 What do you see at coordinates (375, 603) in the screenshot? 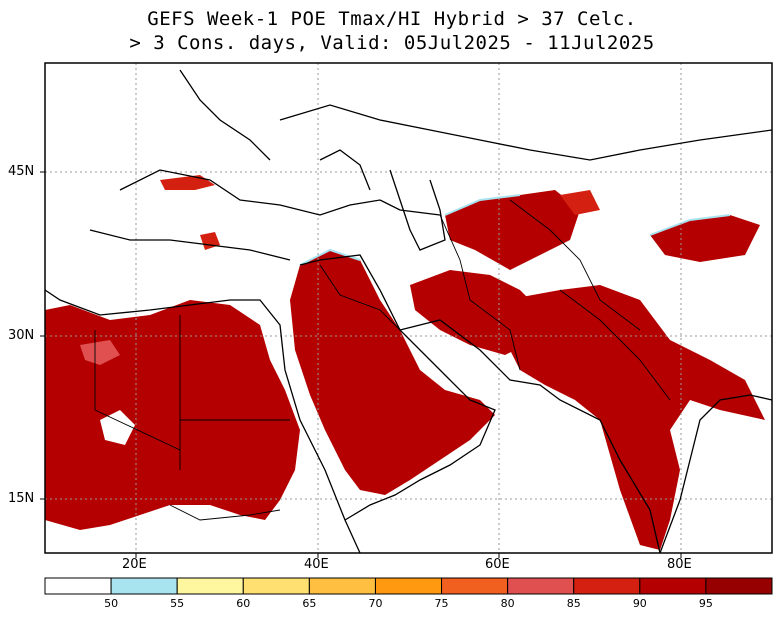
I see `legend-label: 70` at bounding box center [375, 603].